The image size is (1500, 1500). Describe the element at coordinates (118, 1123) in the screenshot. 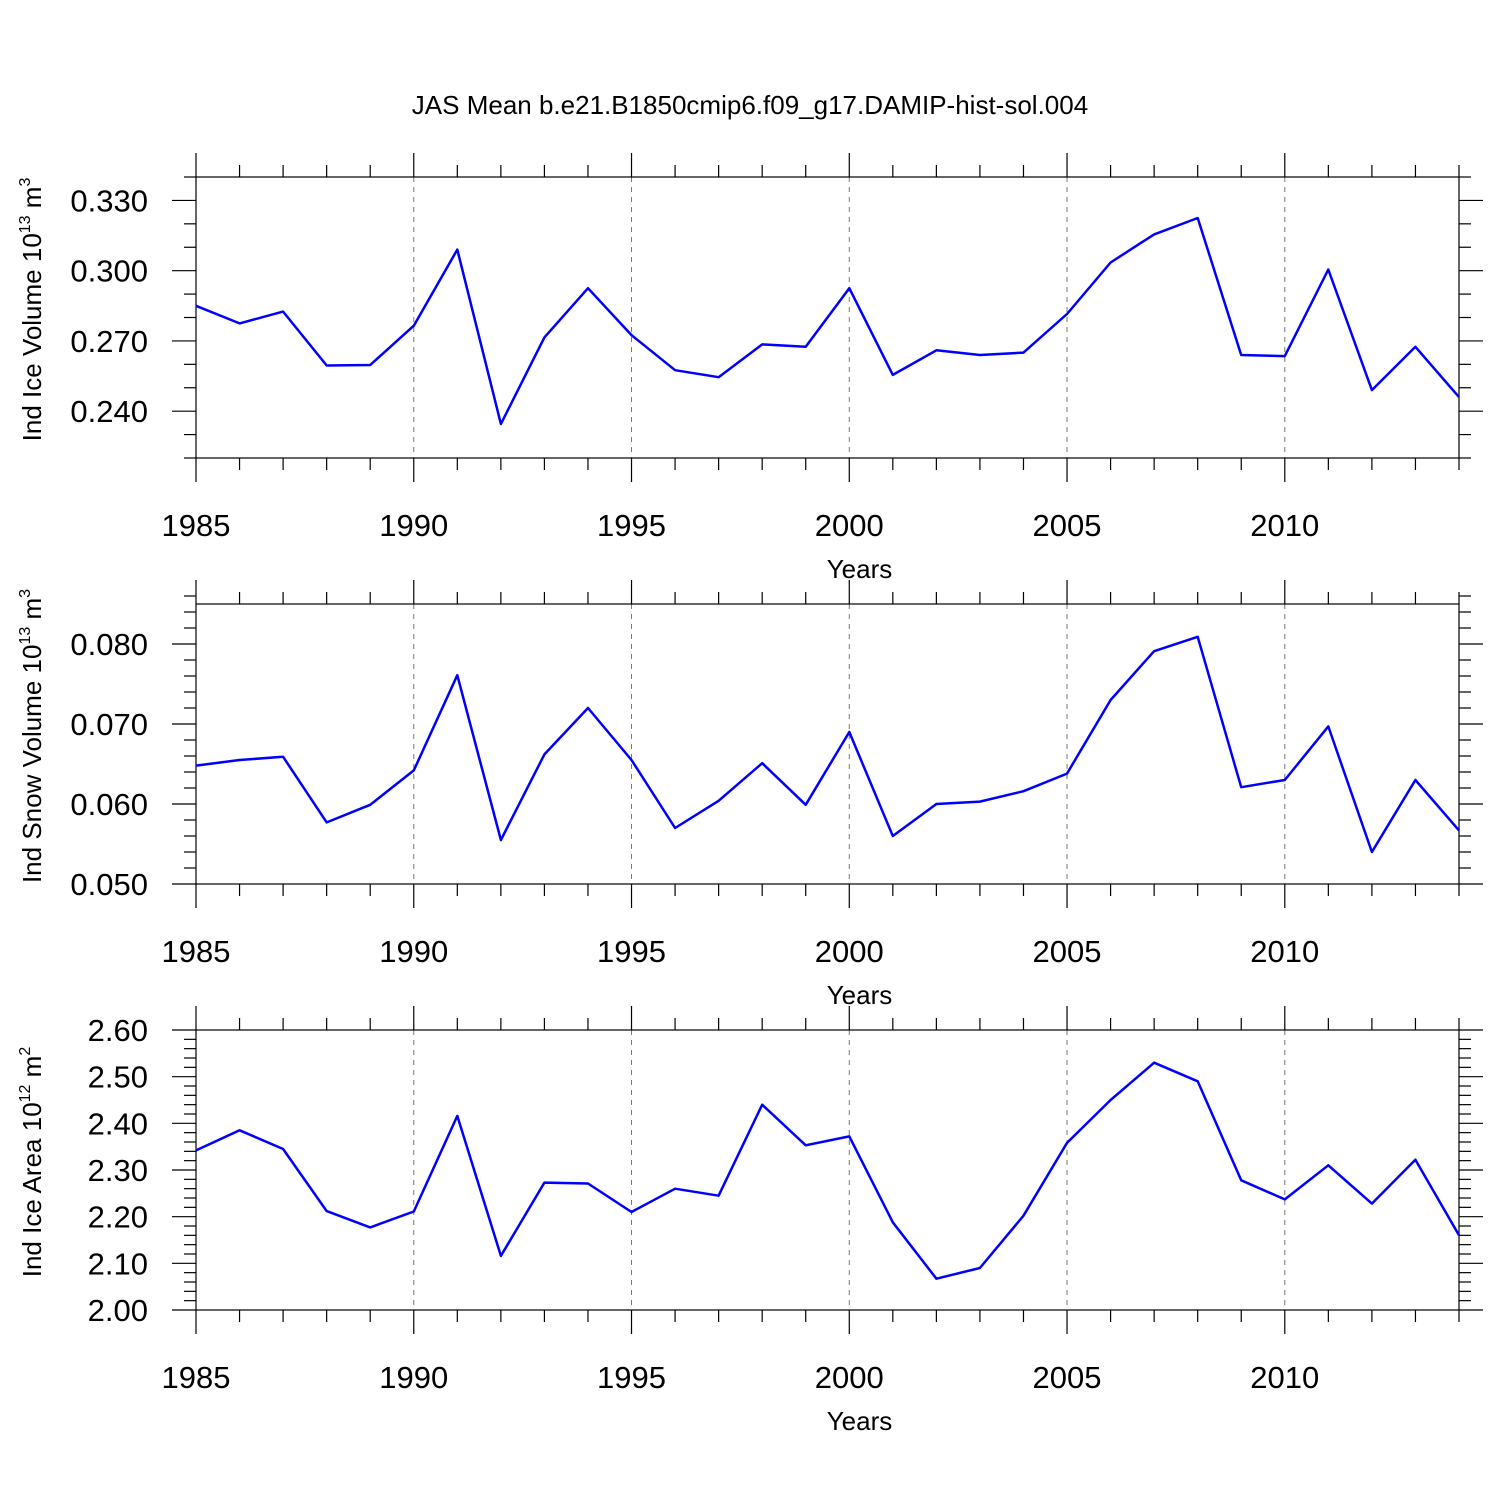

I see `y-tick-label: 2.40` at that location.